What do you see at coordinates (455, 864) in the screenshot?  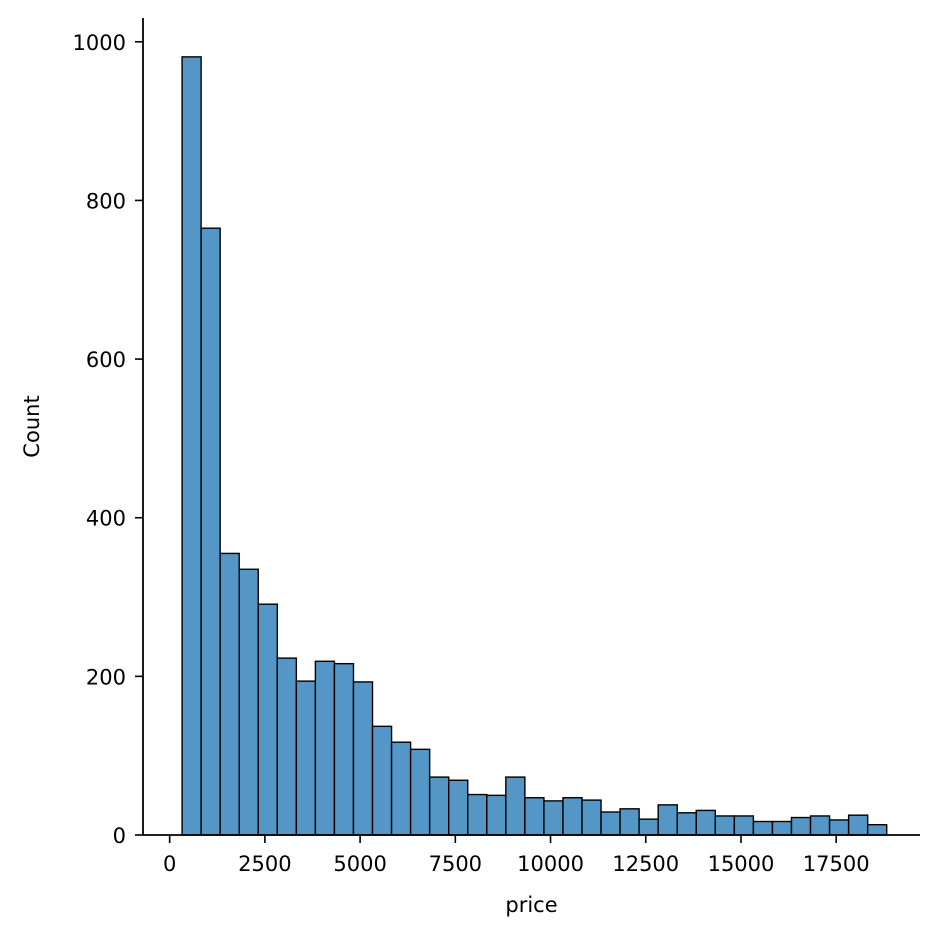 I see `x-tick-label: 7500` at bounding box center [455, 864].